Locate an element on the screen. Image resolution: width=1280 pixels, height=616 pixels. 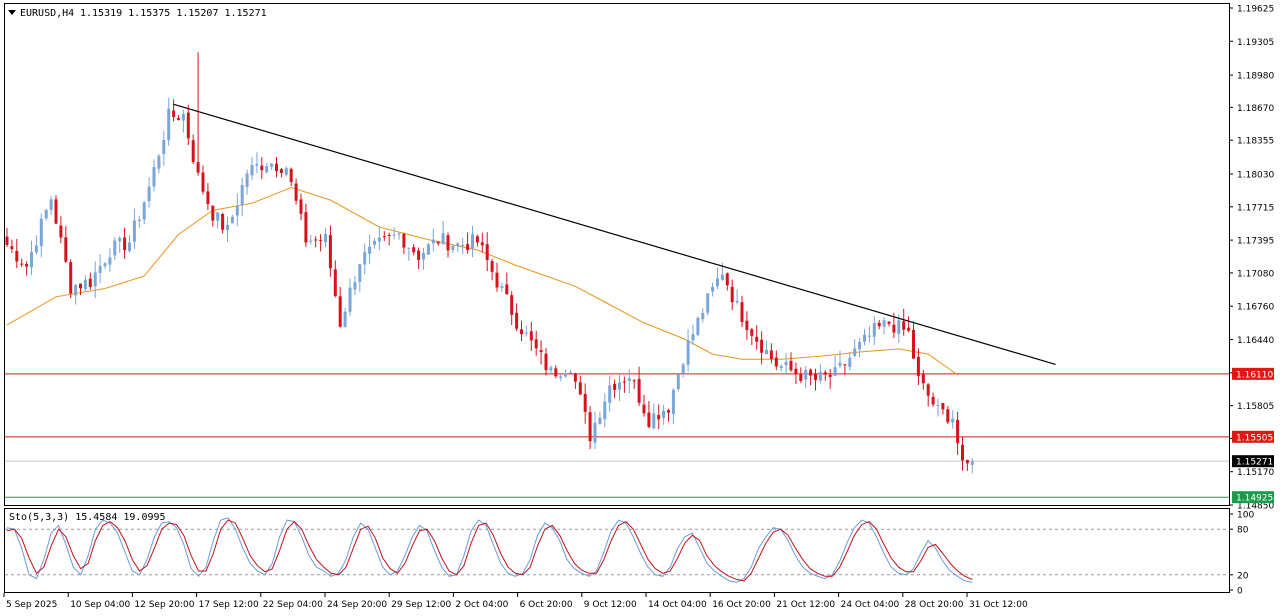
time-tick-label: 24 Oct 04:00 is located at coordinates (870, 605).